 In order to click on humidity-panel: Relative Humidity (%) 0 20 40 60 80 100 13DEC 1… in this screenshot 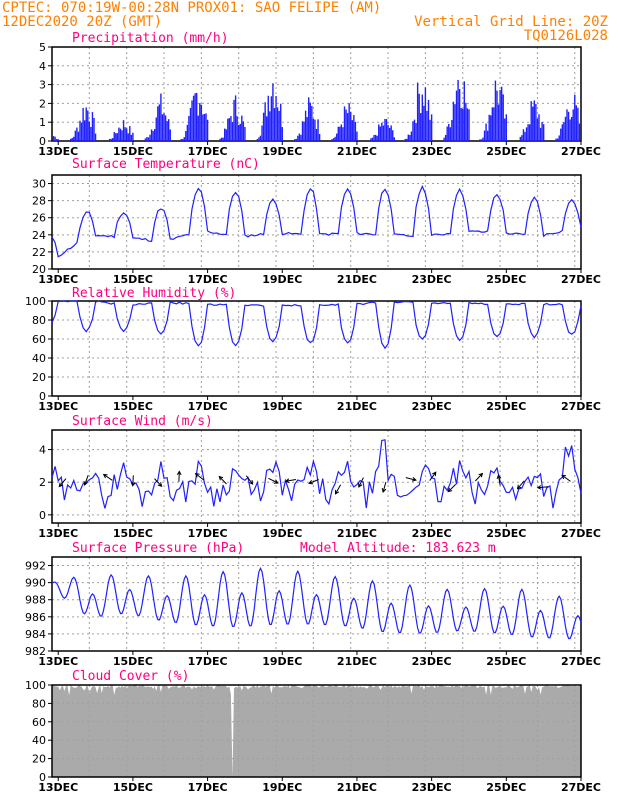, I will do `click(313, 349)`.